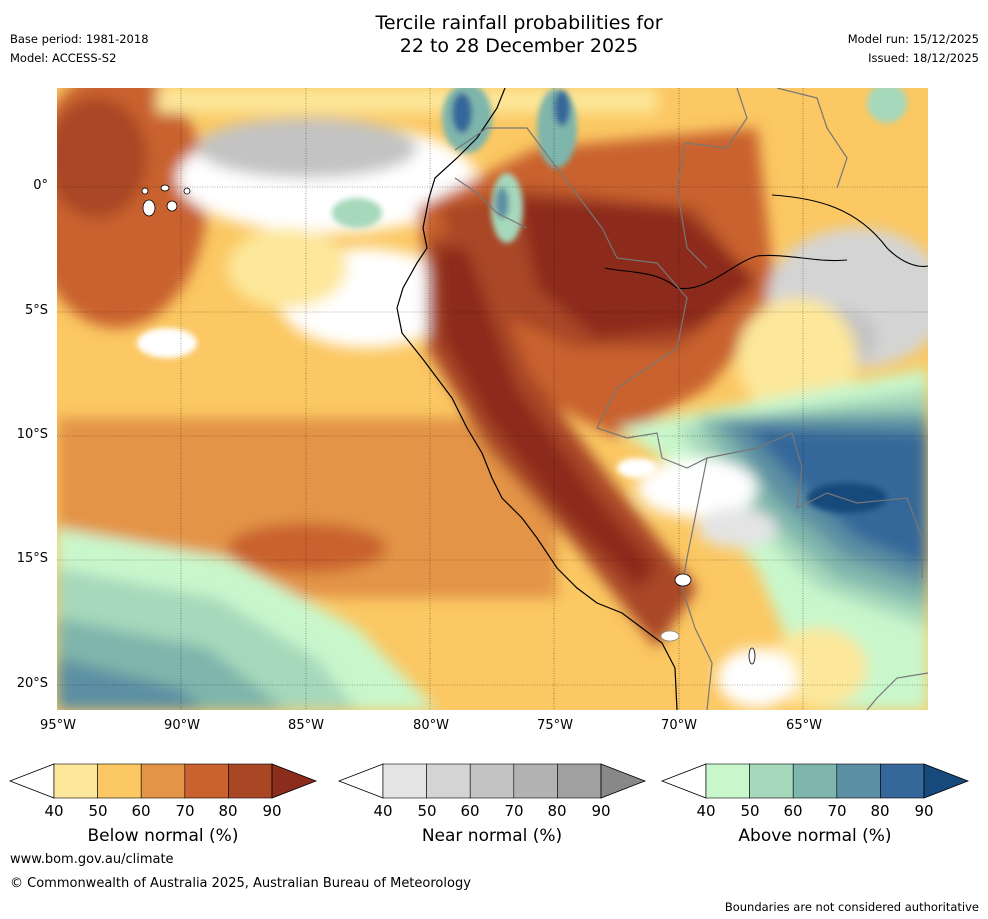 This screenshot has height=919, width=988. I want to click on base-period-label: Base period: 1981-2018, so click(79, 39).